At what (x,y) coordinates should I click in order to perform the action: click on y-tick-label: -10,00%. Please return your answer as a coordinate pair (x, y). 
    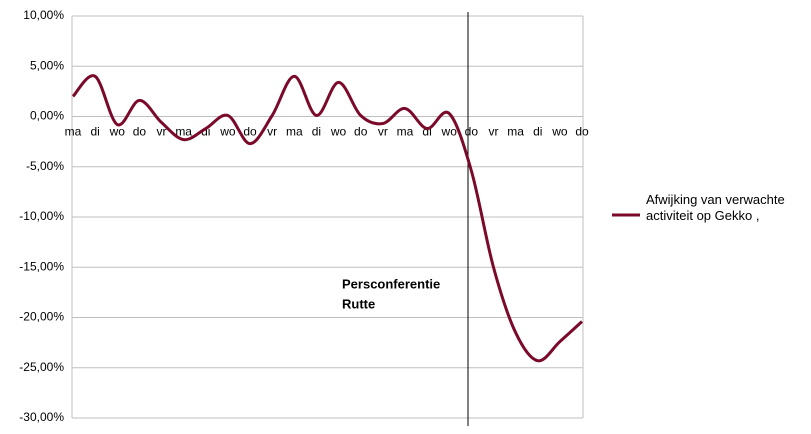
    Looking at the image, I should click on (41, 216).